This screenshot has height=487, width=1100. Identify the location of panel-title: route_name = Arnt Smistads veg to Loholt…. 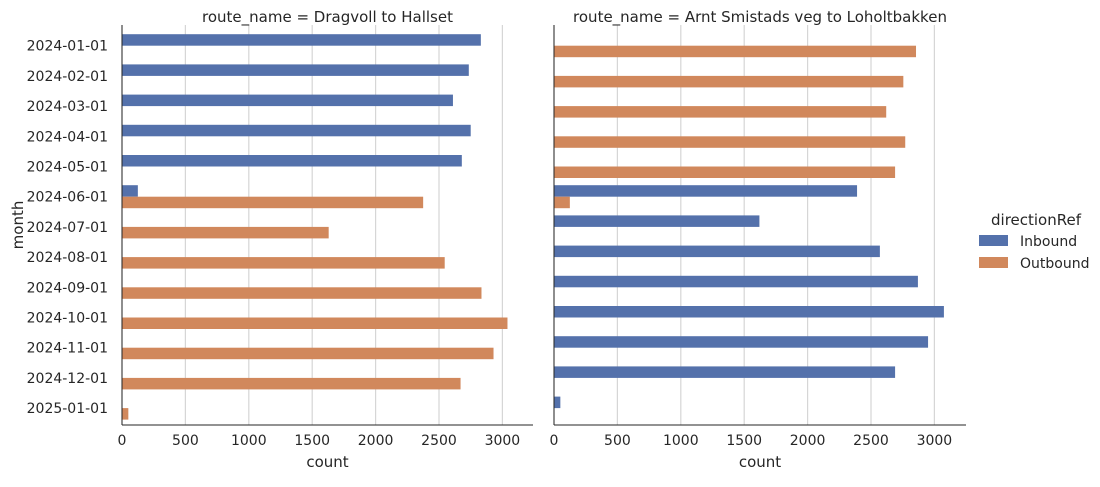
(760, 17).